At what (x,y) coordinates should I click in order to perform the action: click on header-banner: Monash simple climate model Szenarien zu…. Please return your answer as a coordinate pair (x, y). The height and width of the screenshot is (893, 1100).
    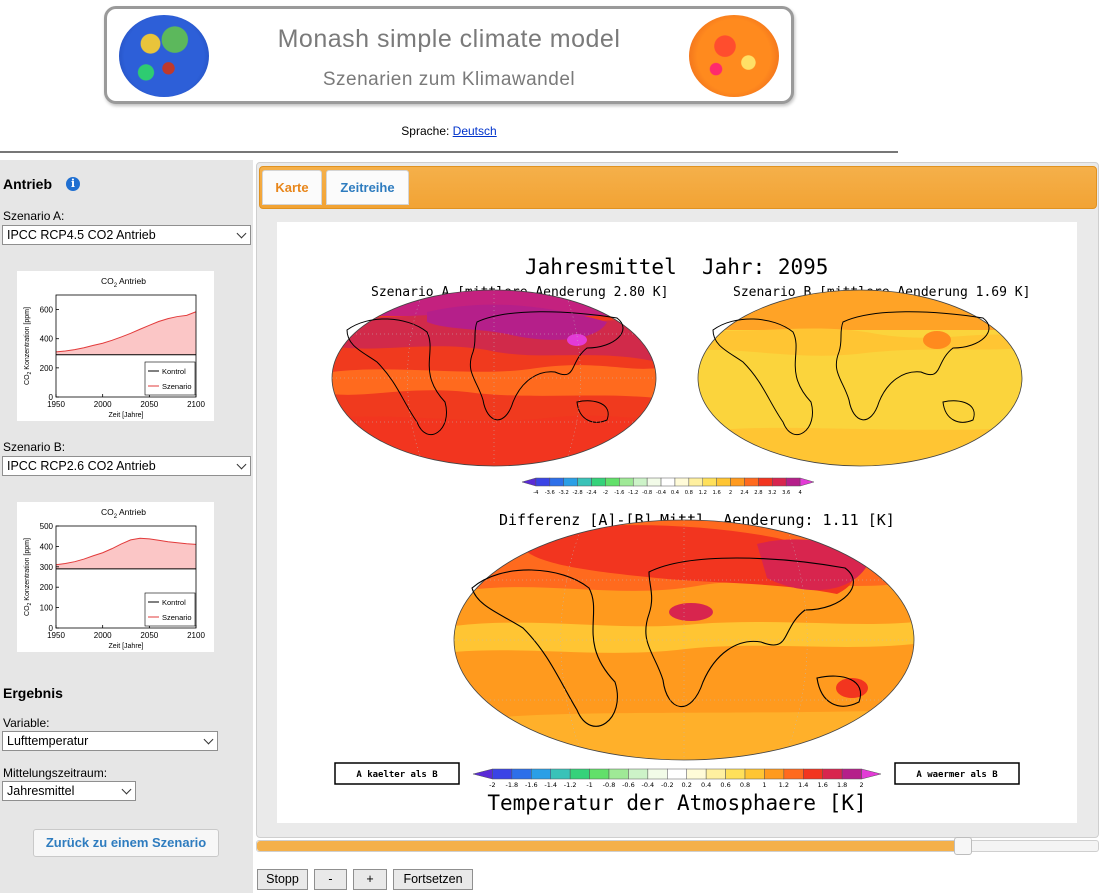
    Looking at the image, I should click on (449, 55).